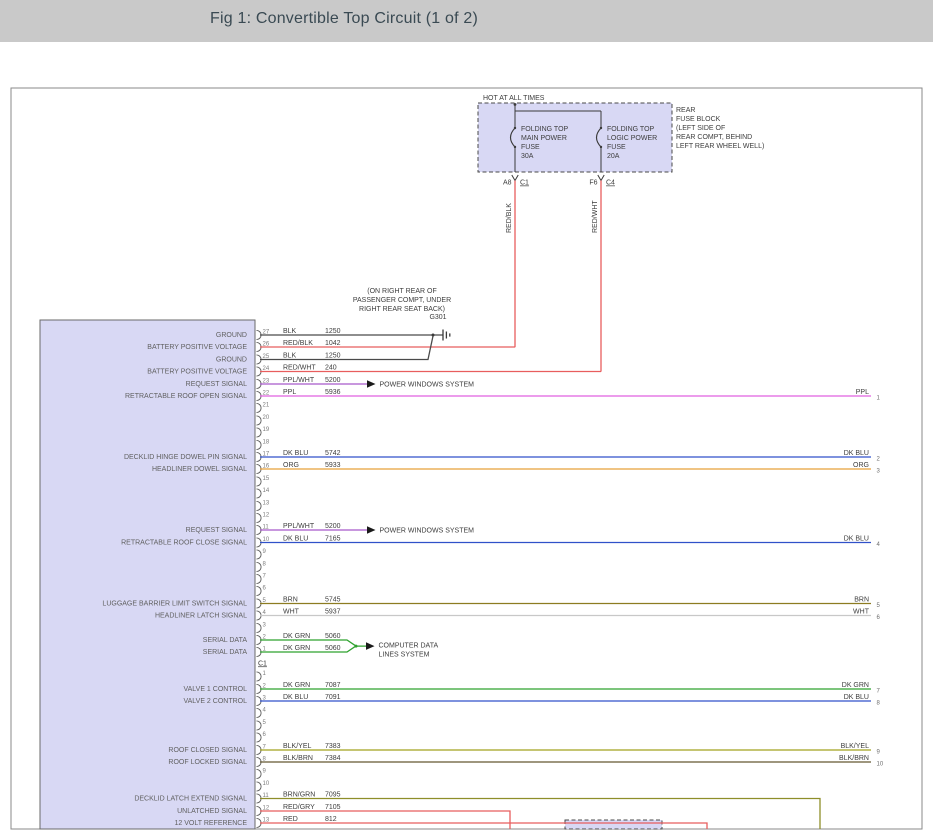  What do you see at coordinates (545, 129) in the screenshot?
I see `fuse-name: FOLDING TOP` at bounding box center [545, 129].